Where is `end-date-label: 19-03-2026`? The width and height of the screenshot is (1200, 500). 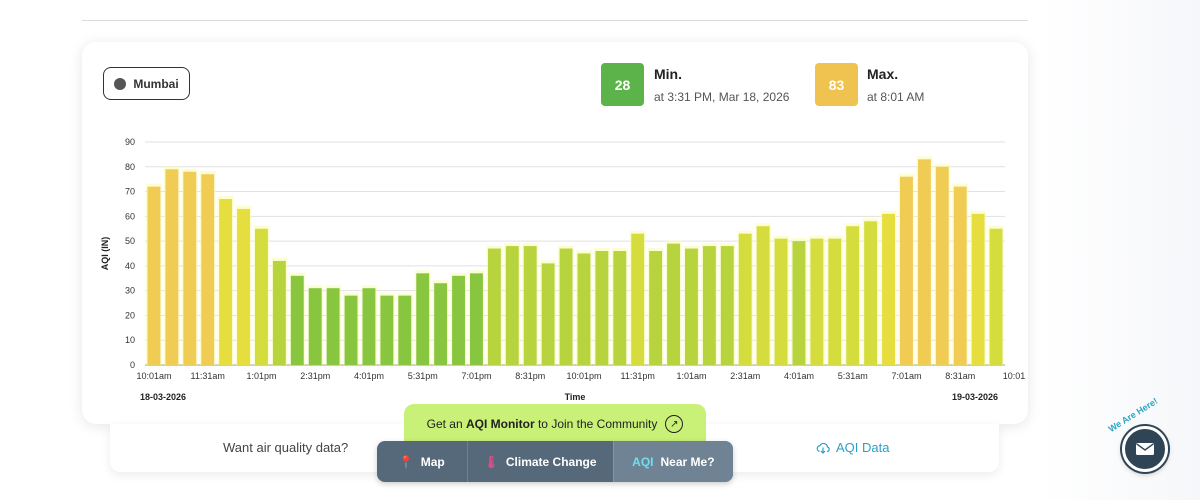
end-date-label: 19-03-2026 is located at coordinates (975, 397).